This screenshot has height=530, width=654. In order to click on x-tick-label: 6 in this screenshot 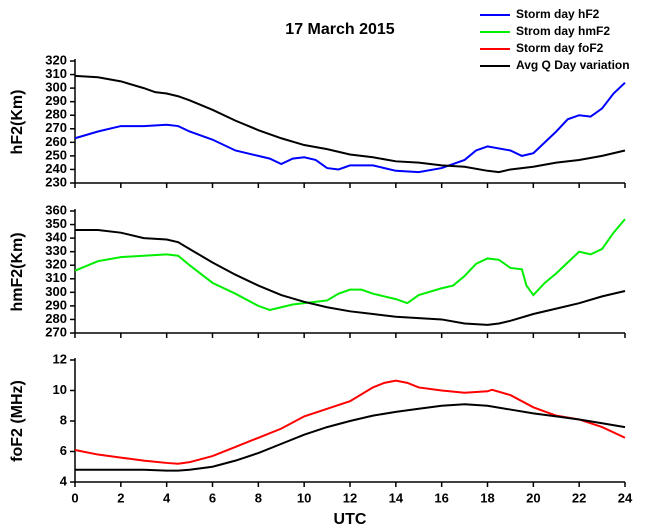, I will do `click(212, 497)`.